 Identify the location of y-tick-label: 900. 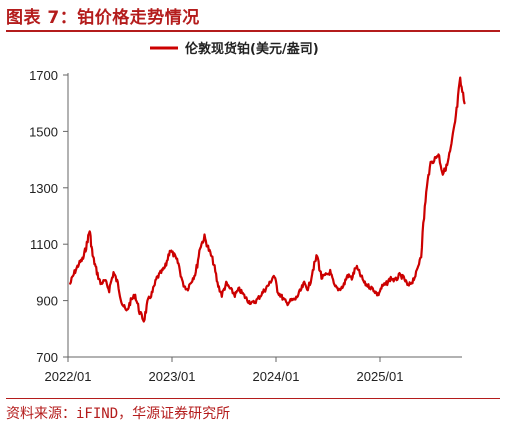
(47, 301).